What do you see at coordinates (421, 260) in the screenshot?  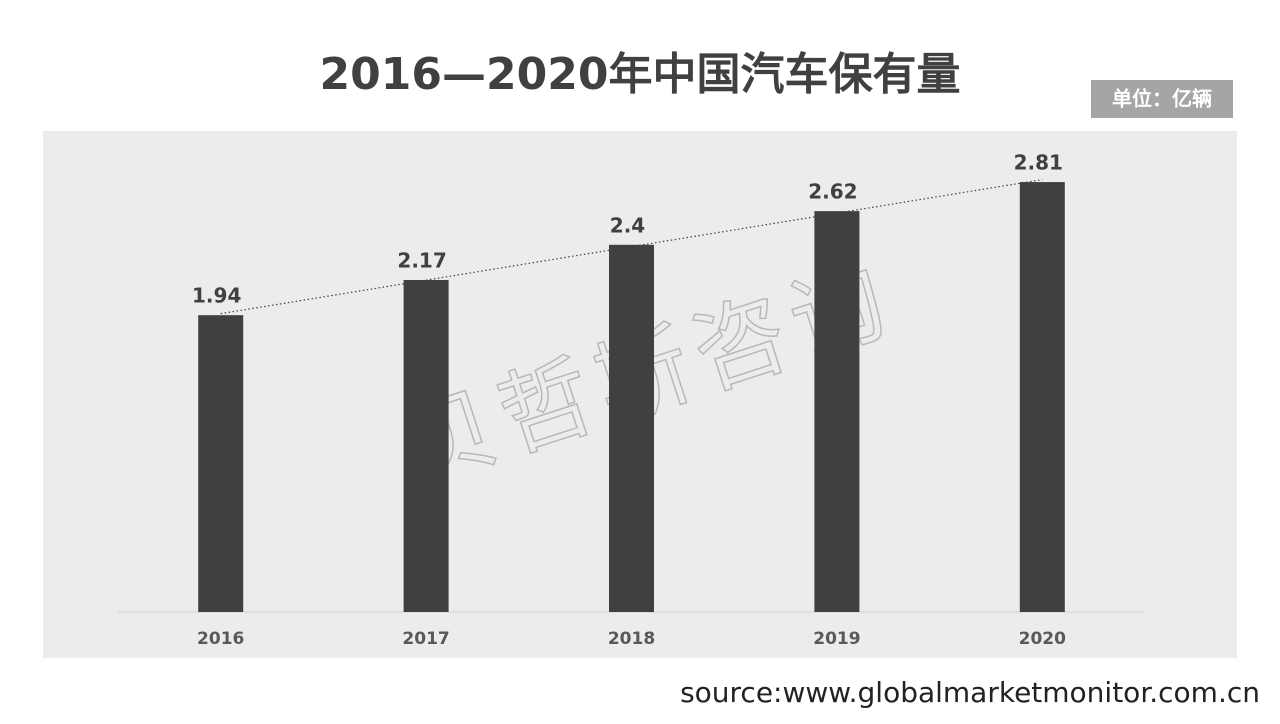 I see `data-label: 2.17` at bounding box center [421, 260].